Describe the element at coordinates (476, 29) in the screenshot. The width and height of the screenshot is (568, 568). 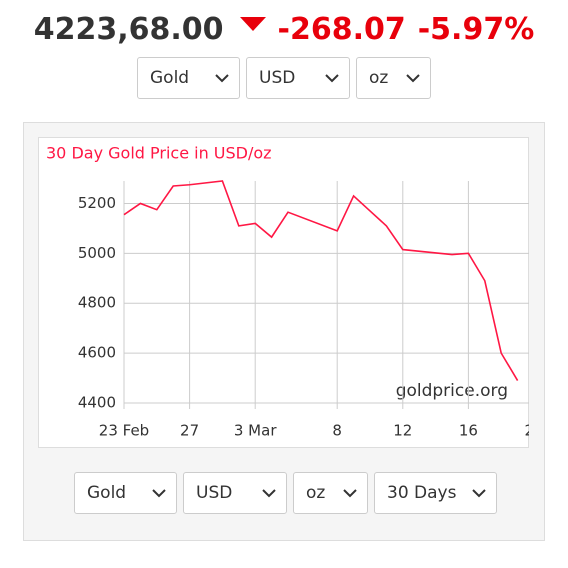
I see `change-percent: -5.97%` at that location.